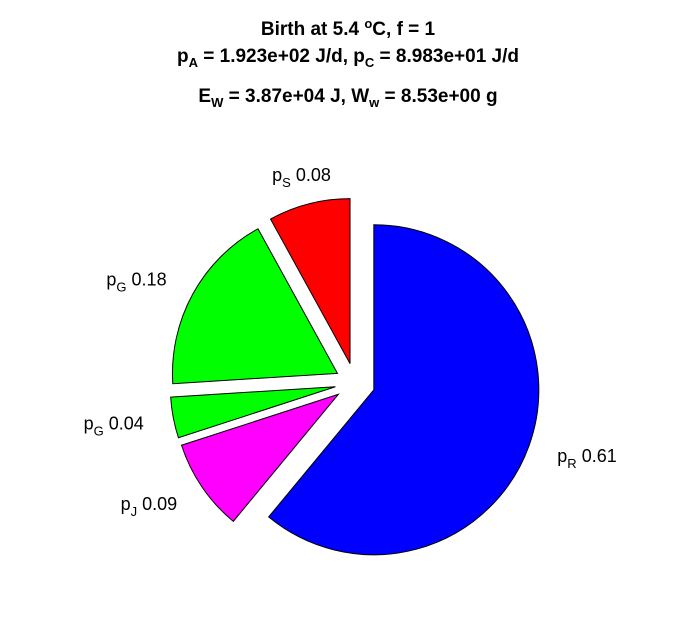 The image size is (696, 618). Describe the element at coordinates (348, 98) in the screenshot. I see `chart-title-line-3: EW = 3.87e+04 J, Ww = 8.53e+00 g` at that location.